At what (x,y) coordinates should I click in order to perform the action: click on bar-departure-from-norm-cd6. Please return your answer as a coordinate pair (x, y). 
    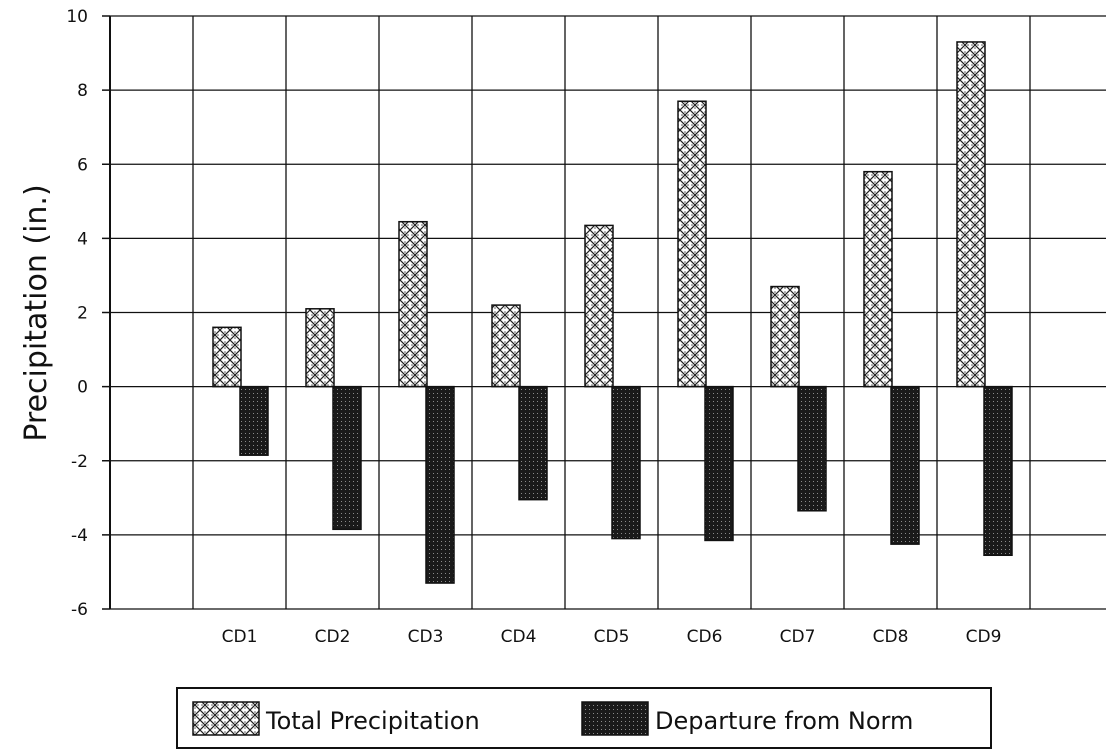
    Looking at the image, I should click on (719, 463).